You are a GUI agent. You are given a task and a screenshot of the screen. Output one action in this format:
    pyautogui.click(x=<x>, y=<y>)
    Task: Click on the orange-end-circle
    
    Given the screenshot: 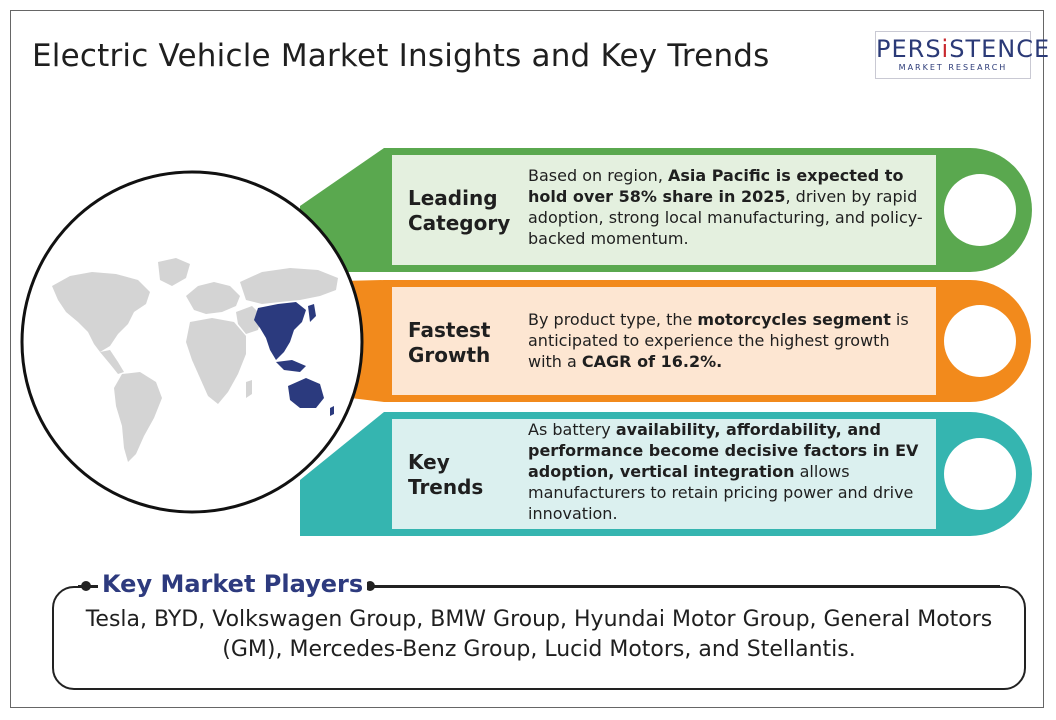 What is the action you would take?
    pyautogui.click(x=980, y=341)
    